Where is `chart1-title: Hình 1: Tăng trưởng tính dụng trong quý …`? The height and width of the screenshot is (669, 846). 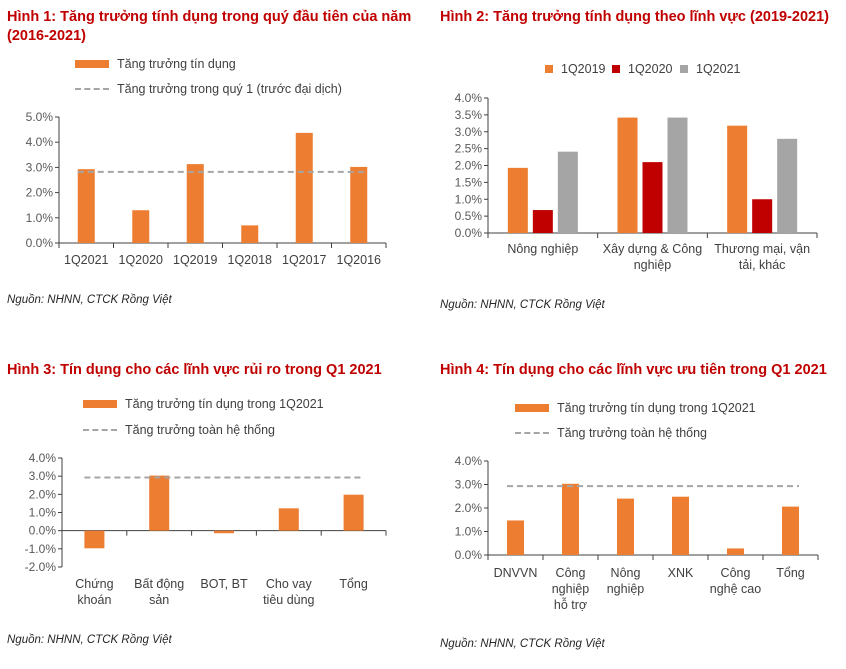
chart1-title: Hình 1: Tăng trưởng tính dụng trong quý … is located at coordinates (209, 26).